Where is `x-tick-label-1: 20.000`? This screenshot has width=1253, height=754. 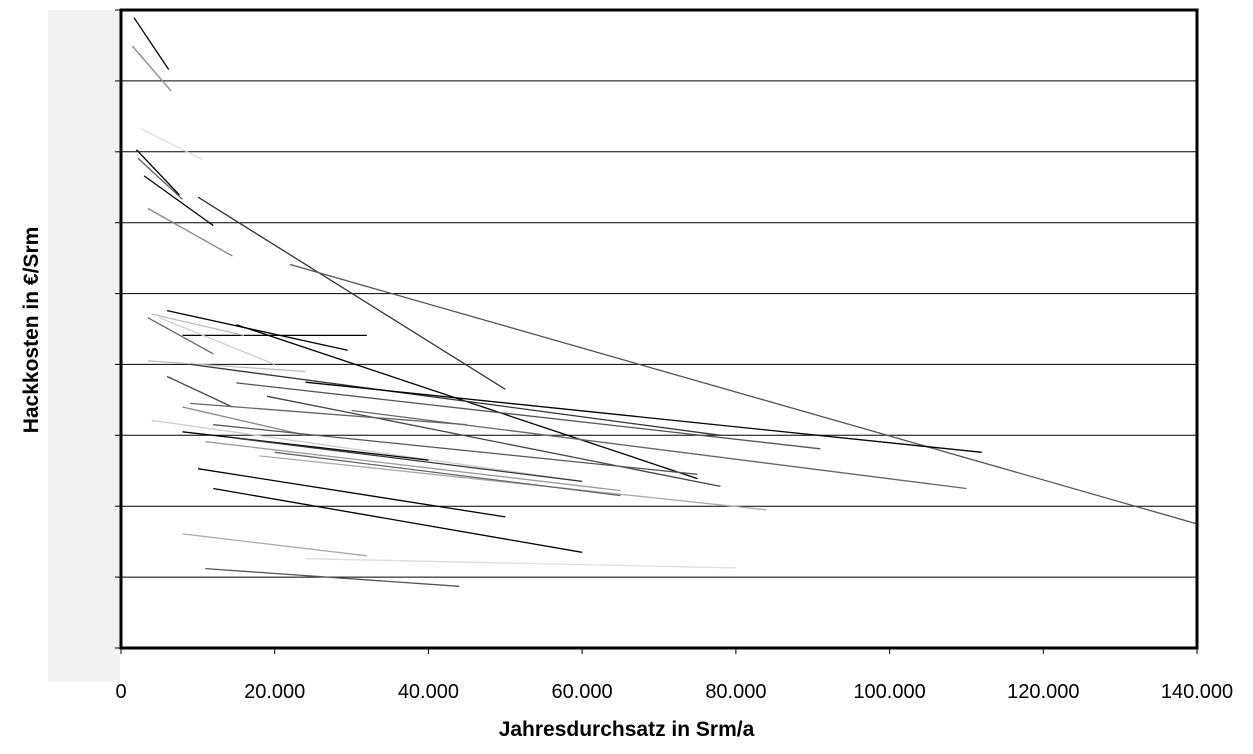
x-tick-label-1: 20.000 is located at coordinates (274, 692).